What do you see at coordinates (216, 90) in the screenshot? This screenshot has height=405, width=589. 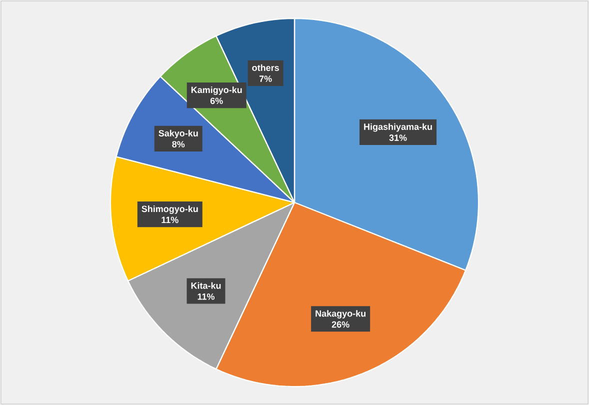 I see `slice-label: Kamigyo-ku` at bounding box center [216, 90].